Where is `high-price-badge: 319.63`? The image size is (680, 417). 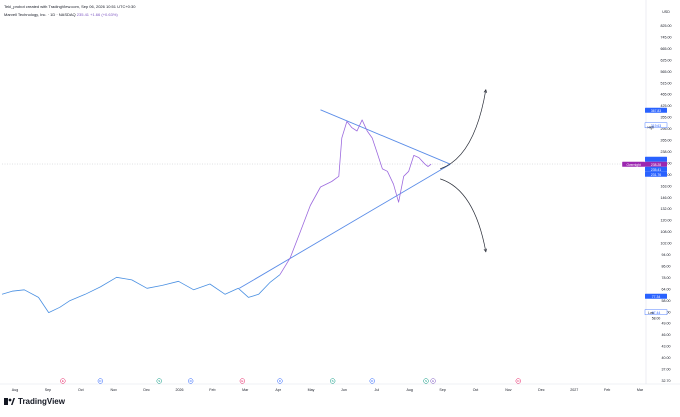
high-price-badge: 319.63 is located at coordinates (656, 126).